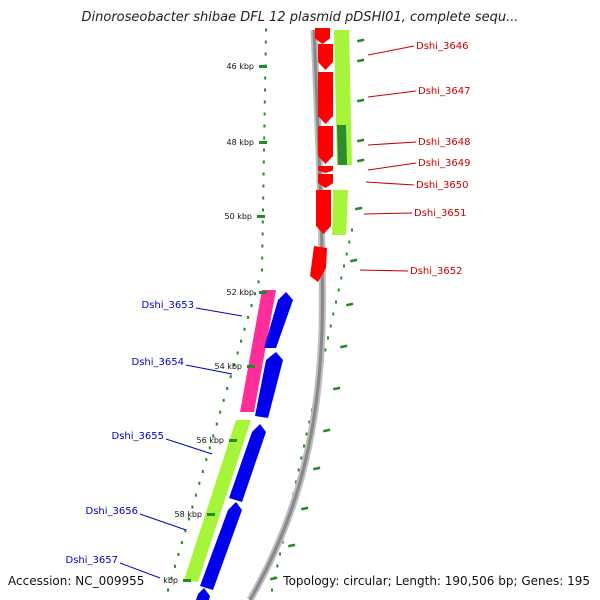  I want to click on backbone-layer, so click(286, 314).